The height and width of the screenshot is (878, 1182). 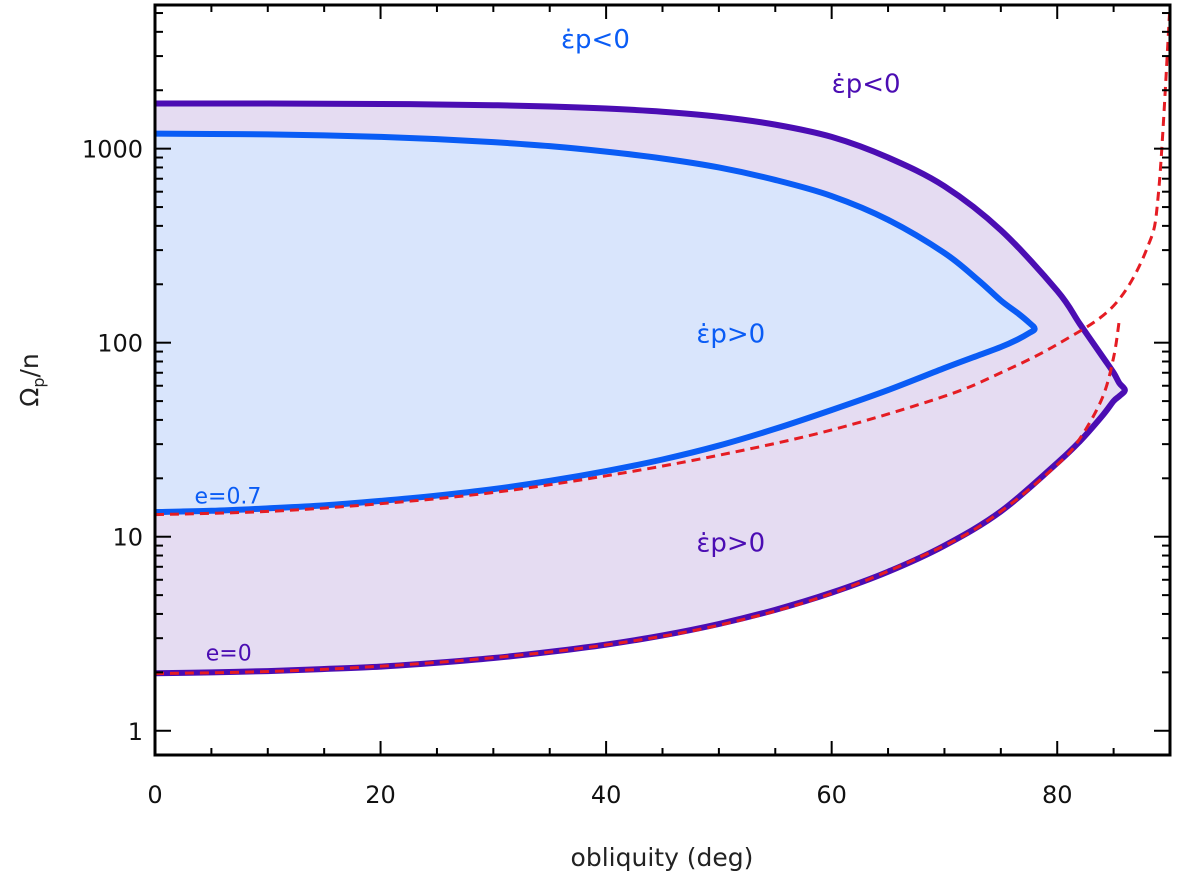 What do you see at coordinates (380, 795) in the screenshot?
I see `x-tick-label: 20` at bounding box center [380, 795].